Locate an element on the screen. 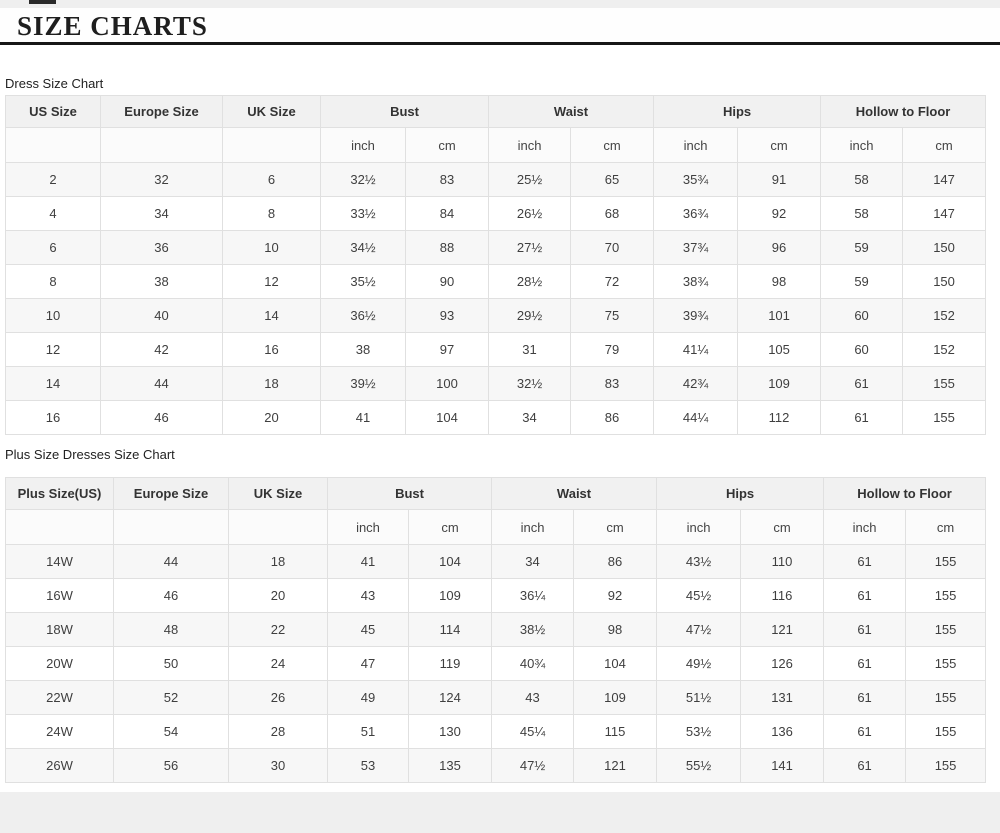  table-cell: 152 is located at coordinates (944, 349).